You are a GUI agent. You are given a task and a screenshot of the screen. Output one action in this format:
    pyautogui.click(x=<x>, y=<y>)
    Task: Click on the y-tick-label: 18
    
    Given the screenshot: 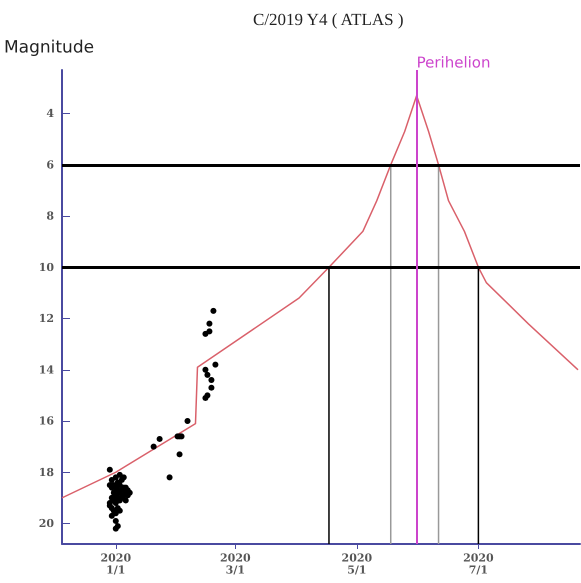 What is the action you would take?
    pyautogui.click(x=46, y=472)
    